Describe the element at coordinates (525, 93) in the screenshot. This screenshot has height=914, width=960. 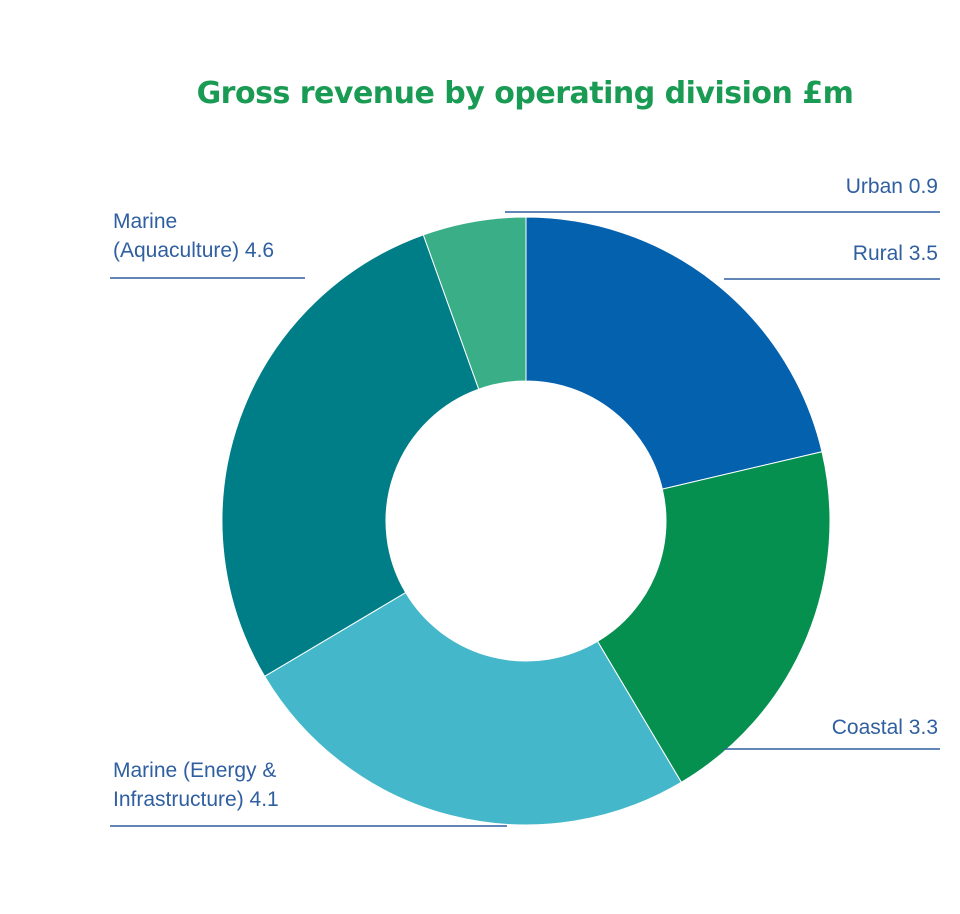
I see `chart-title: Gross revenue by operating division £m` at that location.